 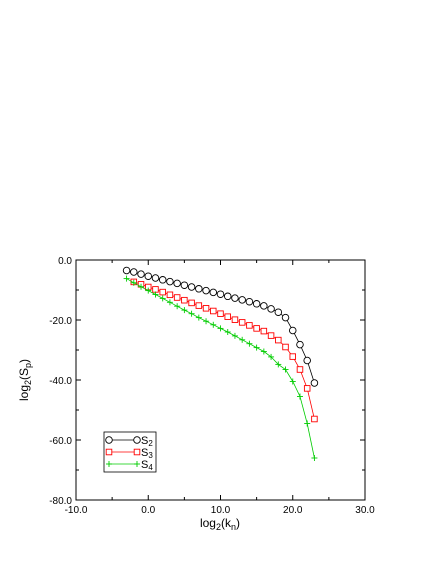 I want to click on y-tick-label: -40.0, so click(x=60, y=381).